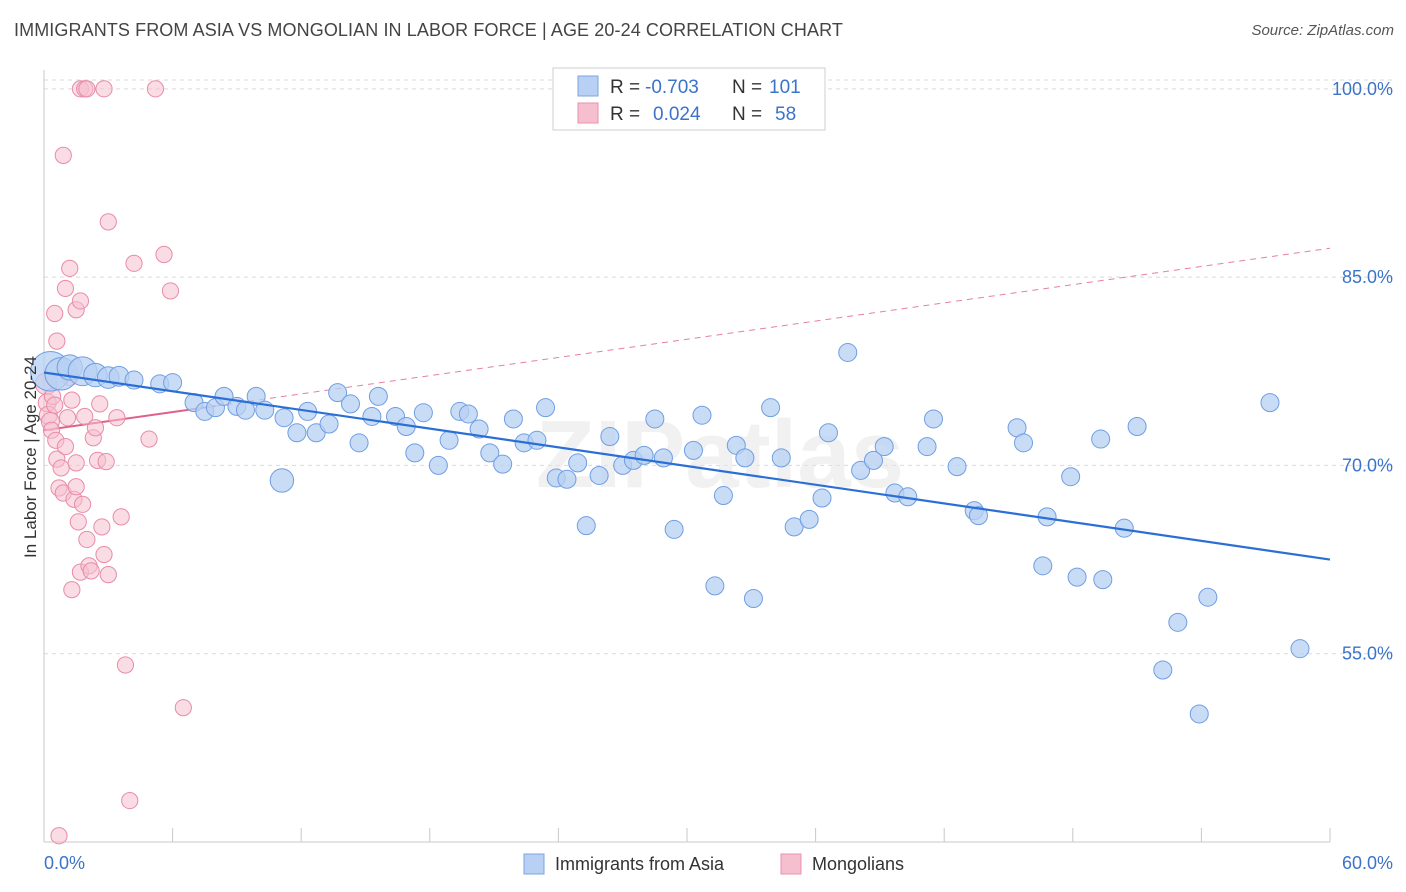  I want to click on legend-n-label-pink: N =, so click(747, 114).